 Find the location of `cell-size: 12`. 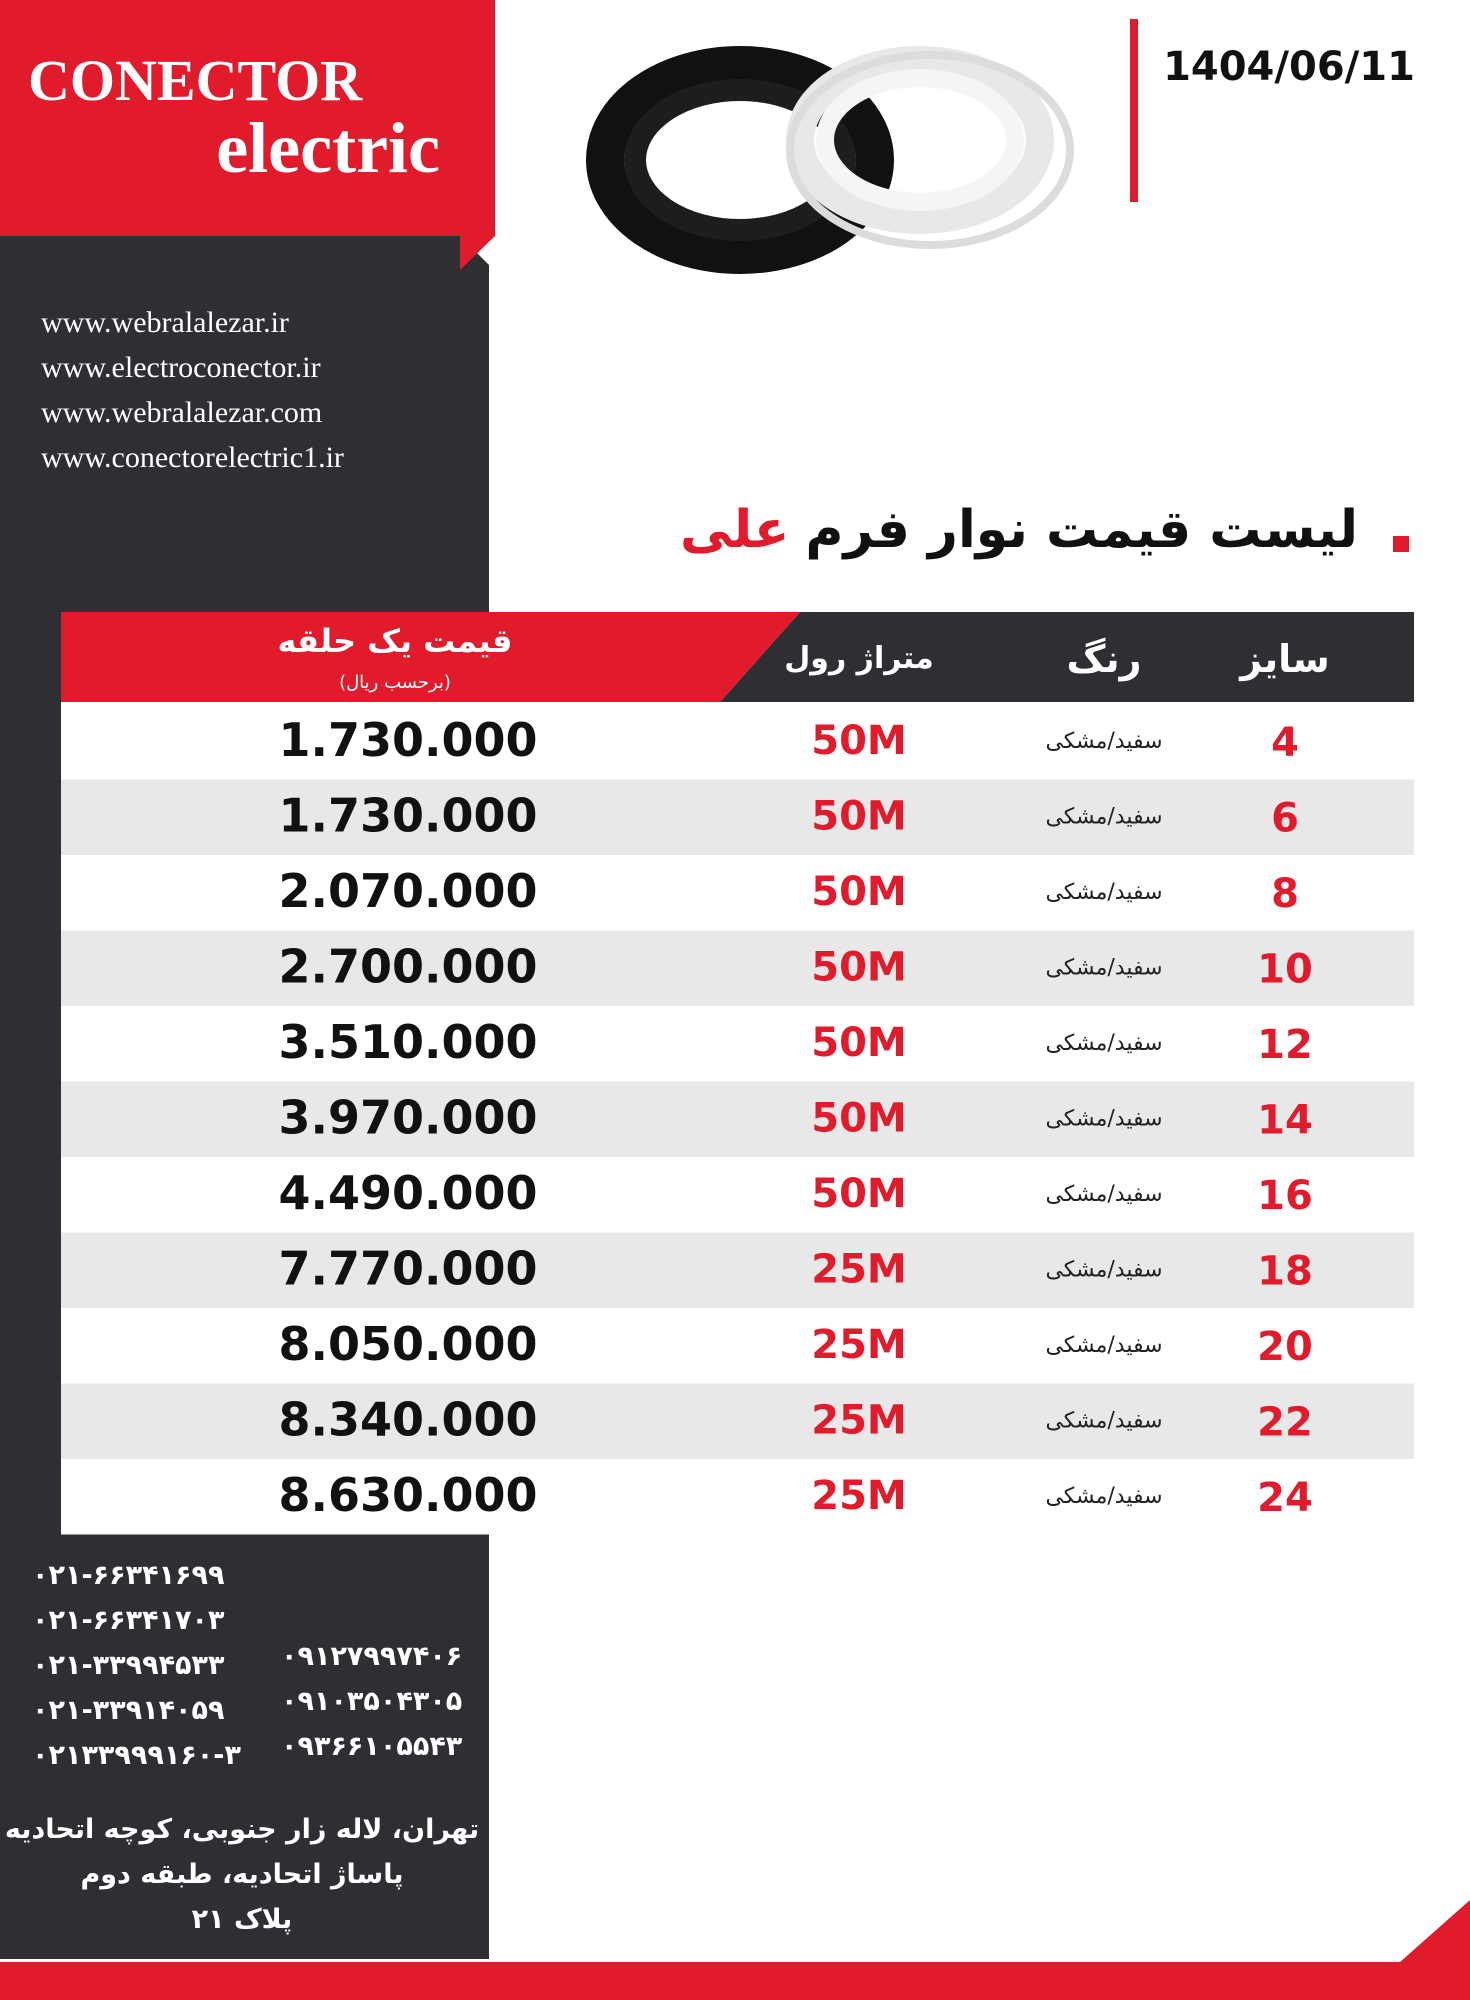

cell-size: 12 is located at coordinates (1285, 1045).